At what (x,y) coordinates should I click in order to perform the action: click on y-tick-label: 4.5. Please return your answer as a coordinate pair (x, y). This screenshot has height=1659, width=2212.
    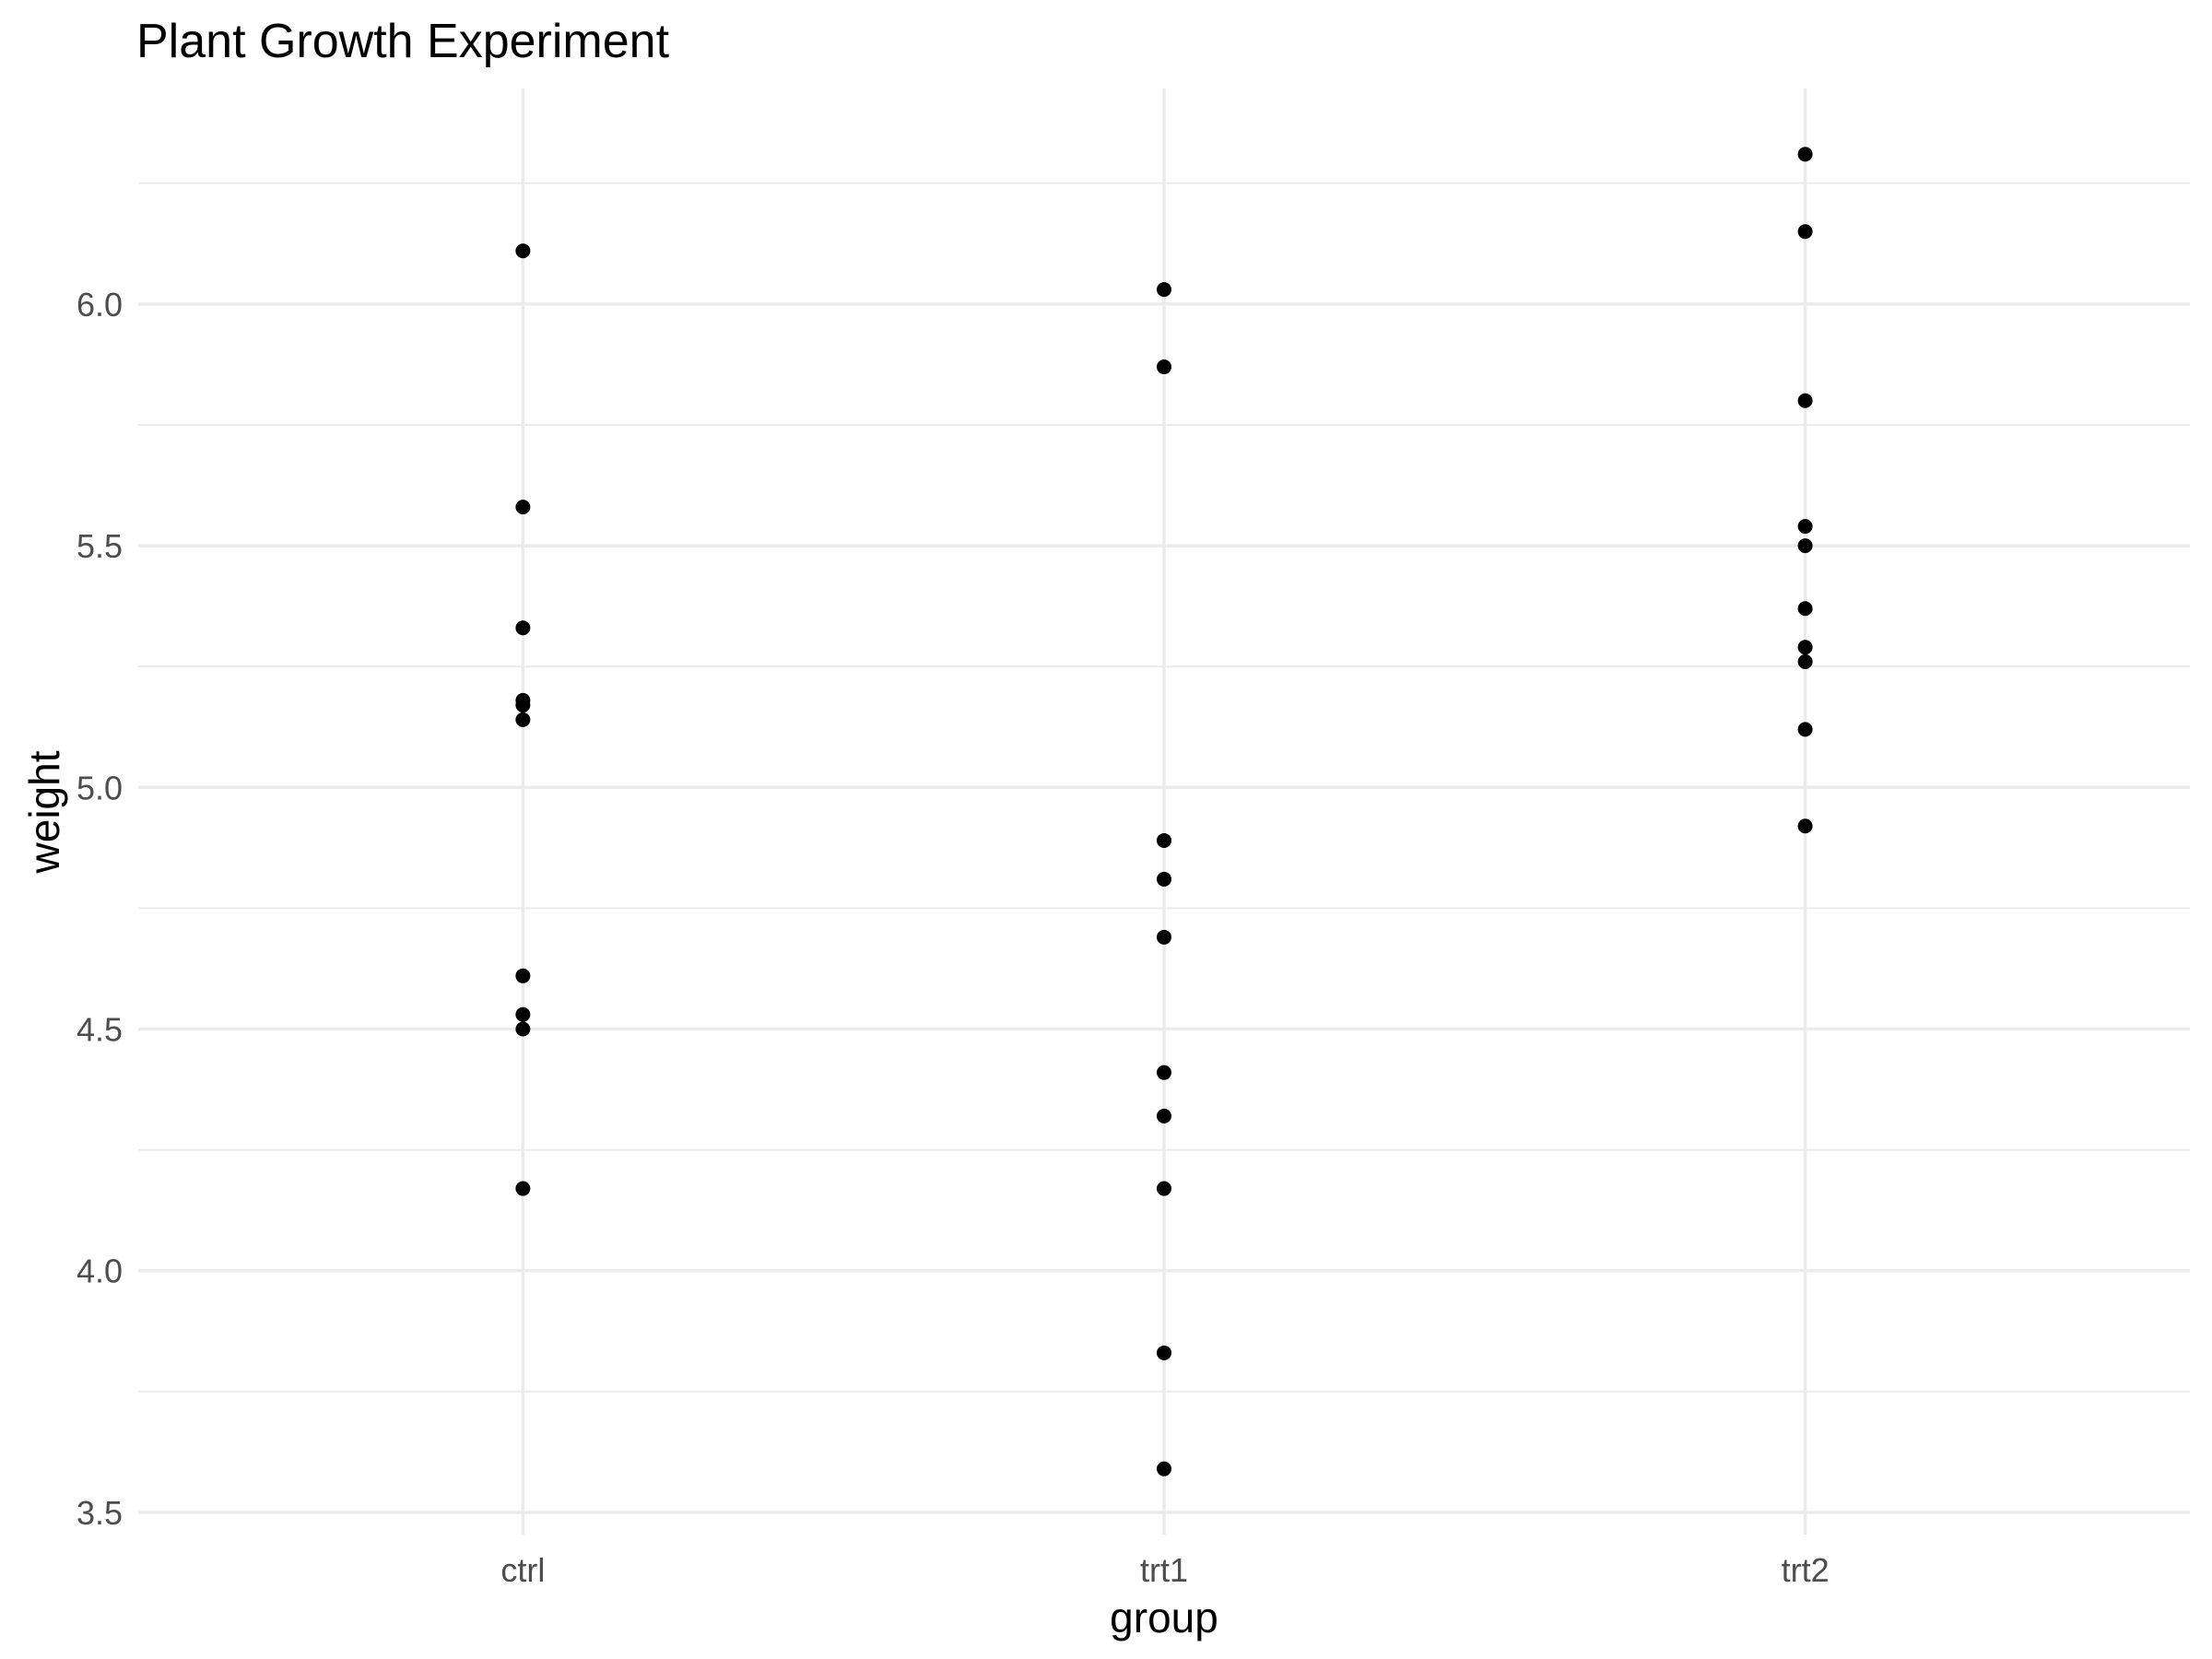
    Looking at the image, I should click on (99, 1029).